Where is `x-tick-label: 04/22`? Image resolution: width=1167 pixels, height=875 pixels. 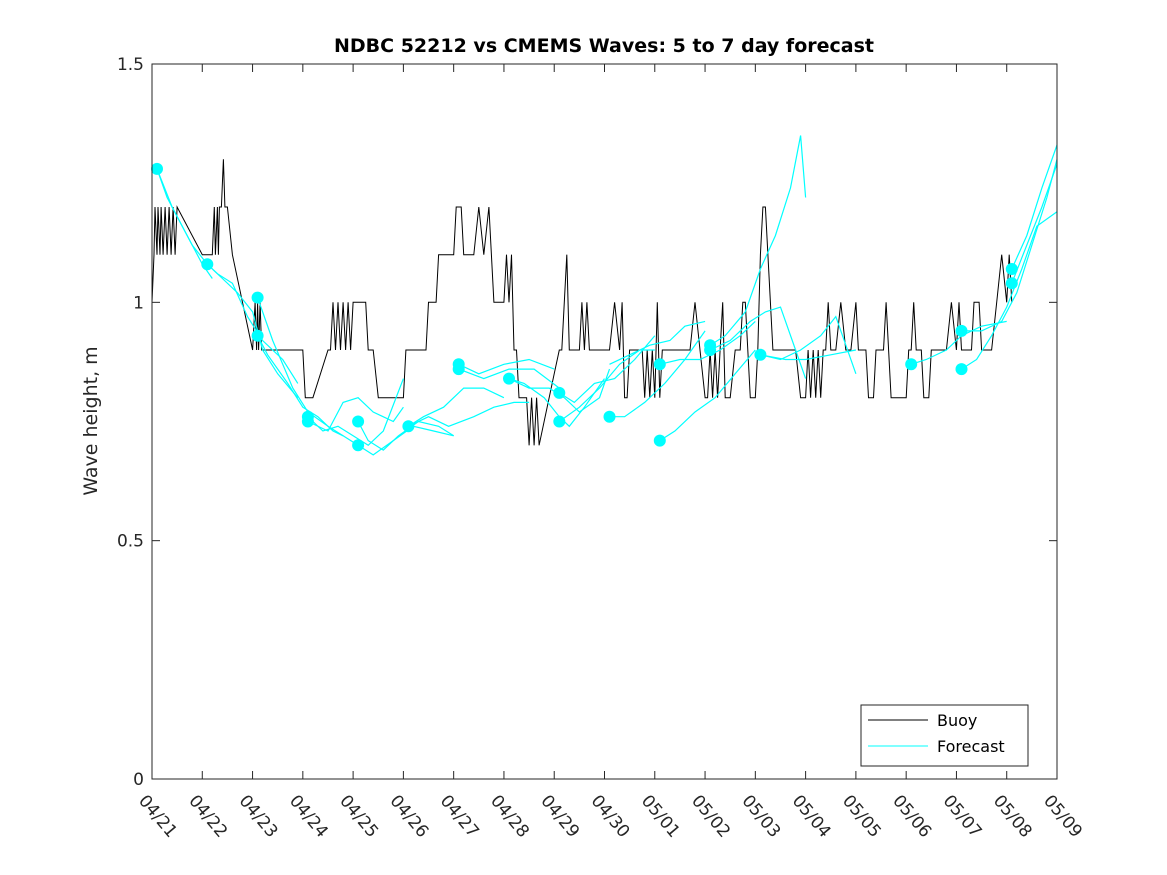
x-tick-label: 04/22 is located at coordinates (207, 816).